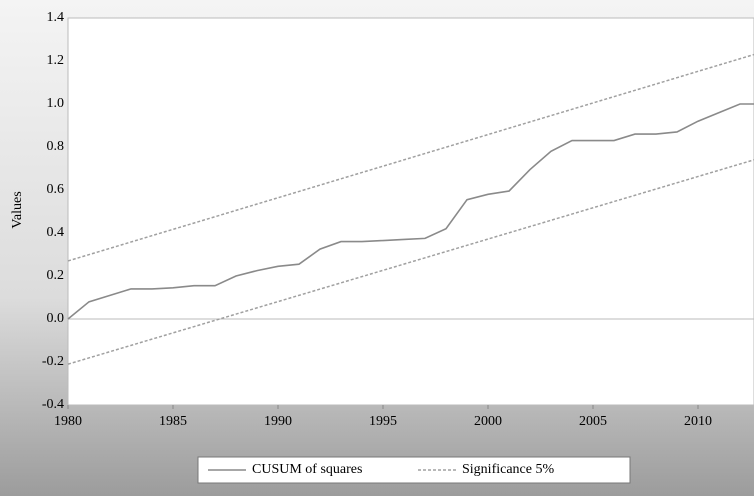  I want to click on y-tick-label: -0.2, so click(53, 361).